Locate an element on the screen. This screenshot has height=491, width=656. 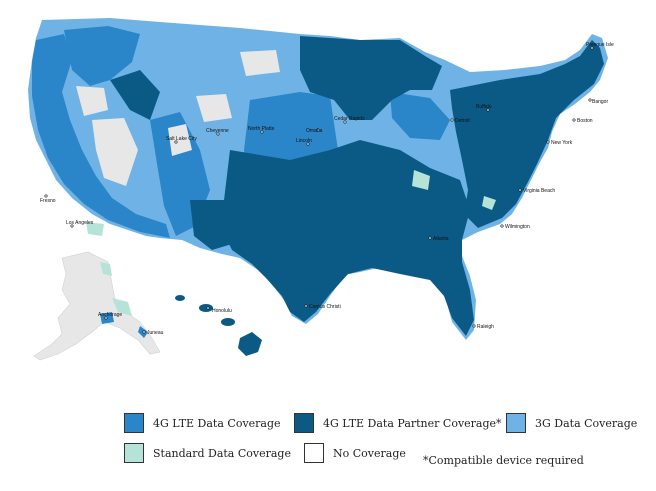
city-label: Detroit is located at coordinates (462, 121).